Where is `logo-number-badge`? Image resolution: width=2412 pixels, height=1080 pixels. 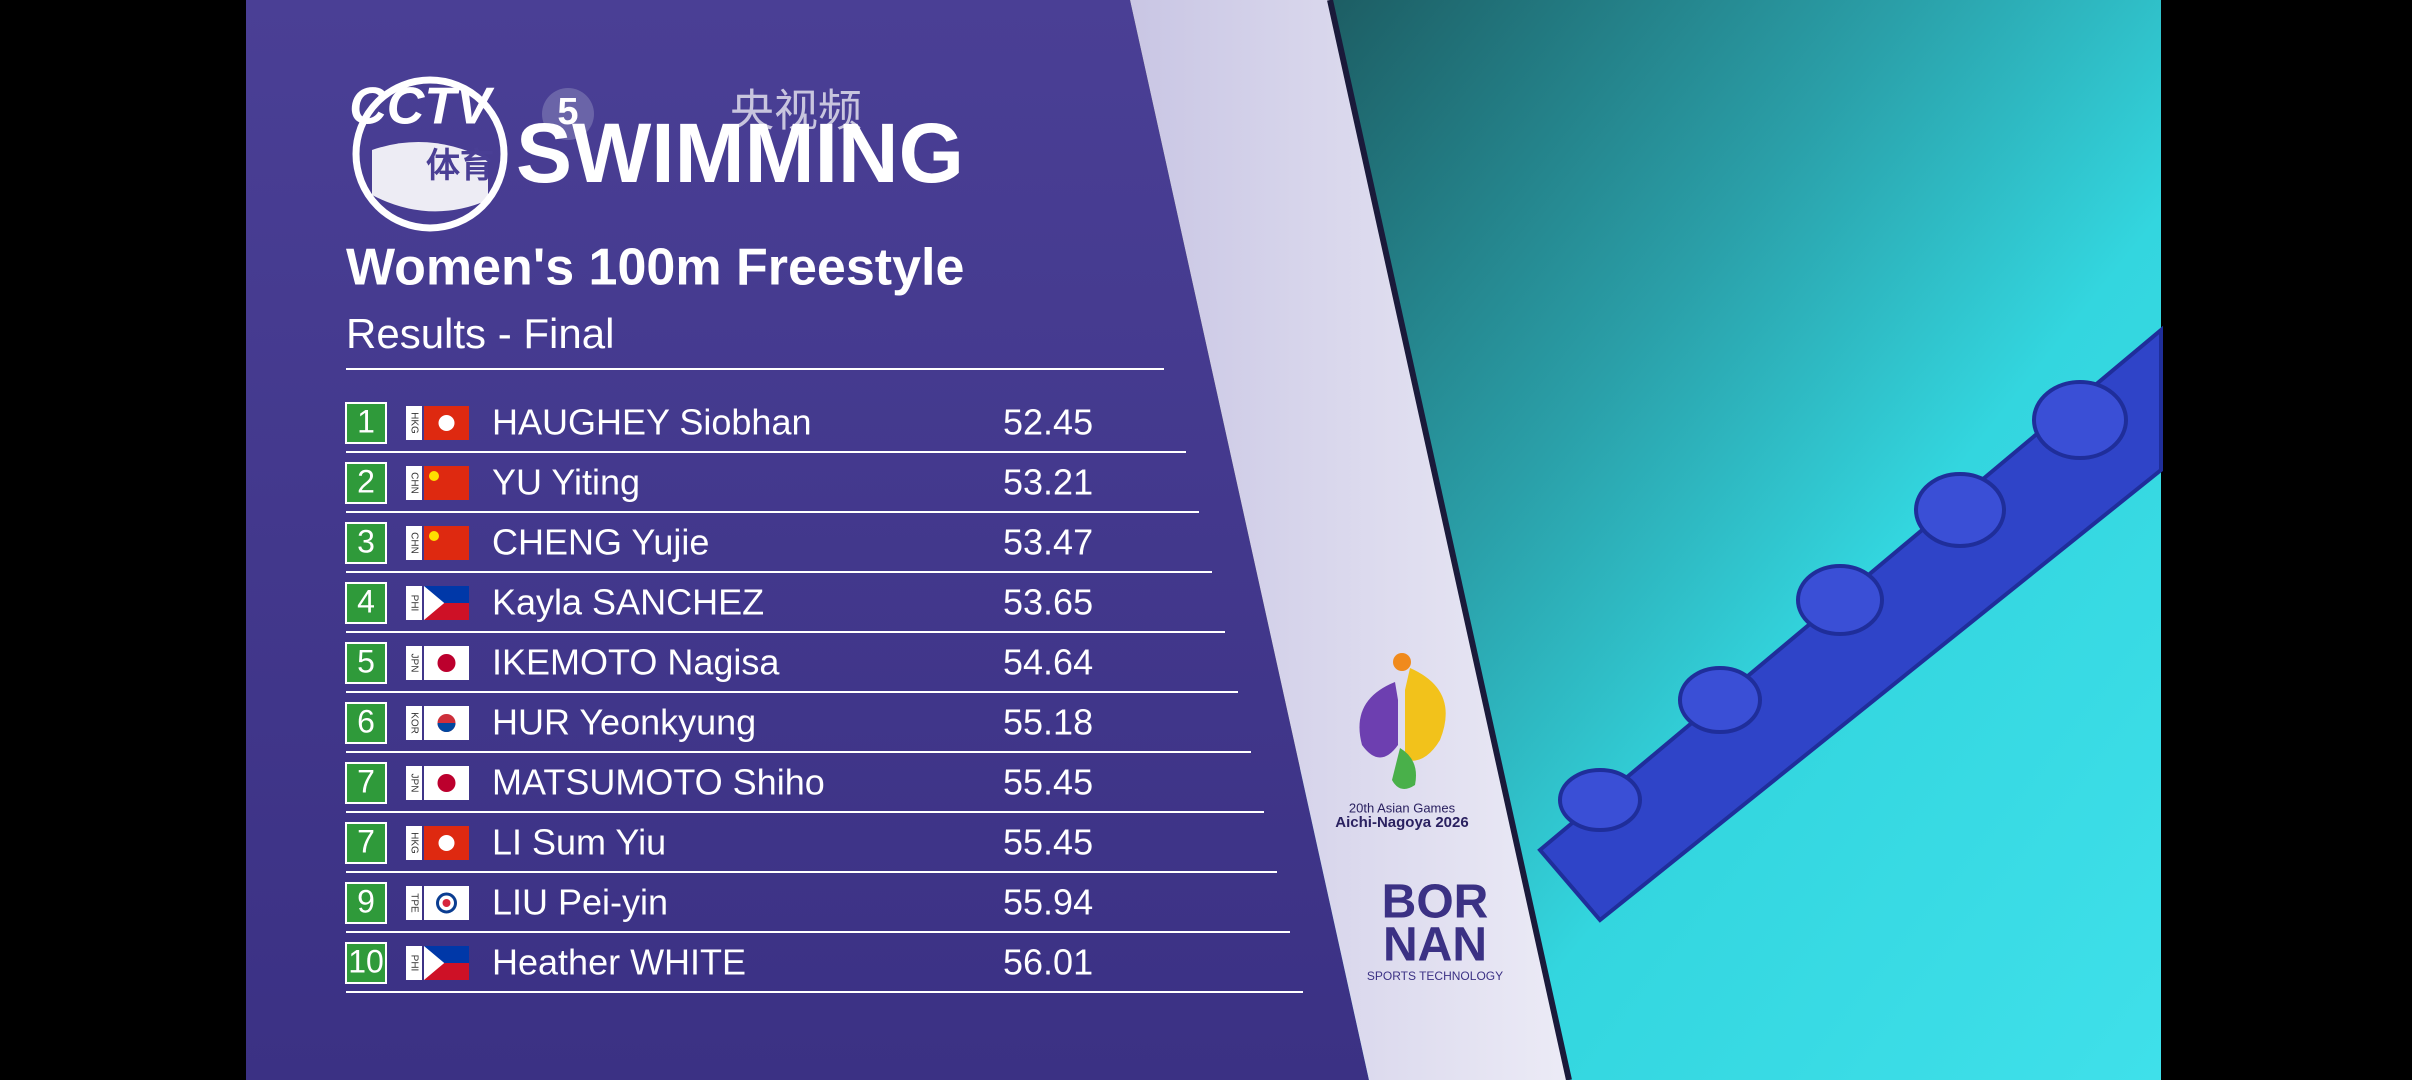
logo-number-badge is located at coordinates (568, 114).